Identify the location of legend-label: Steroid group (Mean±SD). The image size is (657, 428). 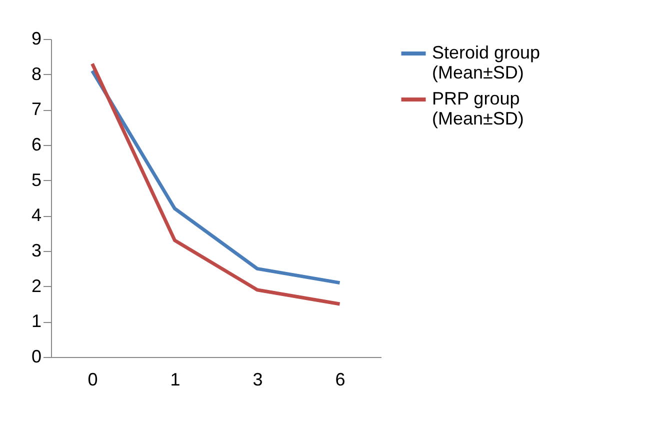
(486, 62).